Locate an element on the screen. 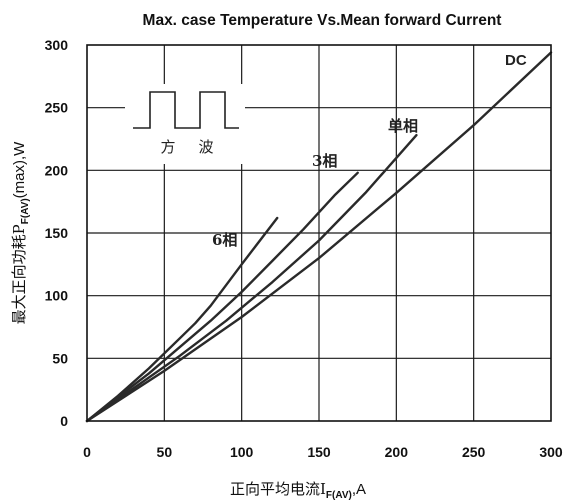 The height and width of the screenshot is (501, 566). x-tick-label: 100 is located at coordinates (242, 452).